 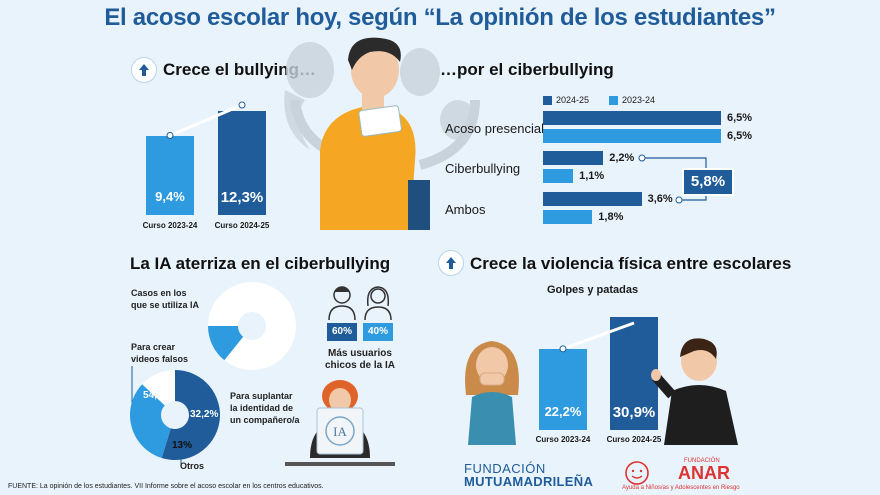 What do you see at coordinates (222, 316) in the screenshot?
I see `pie1-value-label: 14,2%` at bounding box center [222, 316].